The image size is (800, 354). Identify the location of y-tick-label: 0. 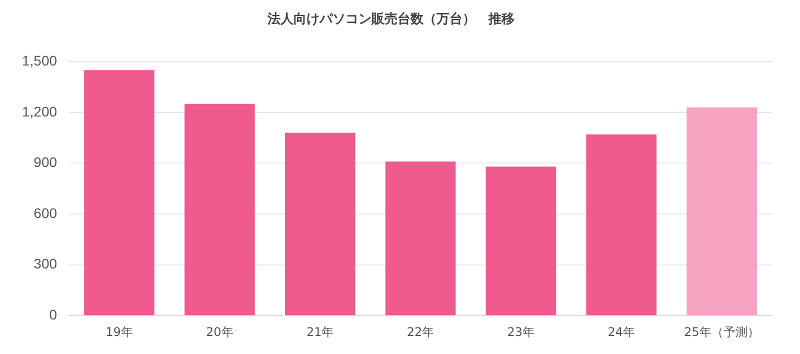
(53, 314).